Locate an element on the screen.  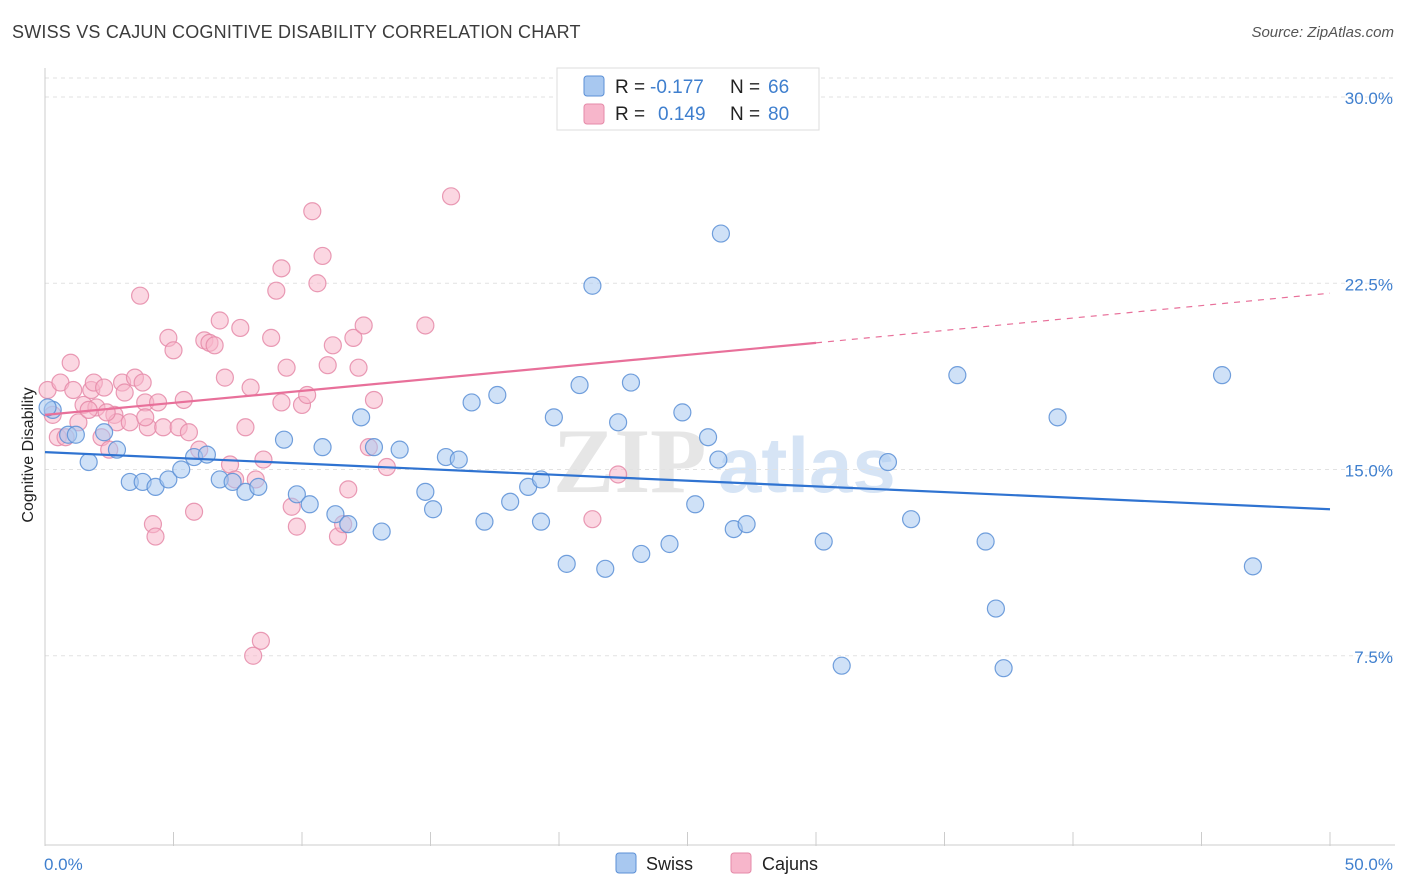
source-label: Source: ZipAtlas.com is located at coordinates (1322, 32).